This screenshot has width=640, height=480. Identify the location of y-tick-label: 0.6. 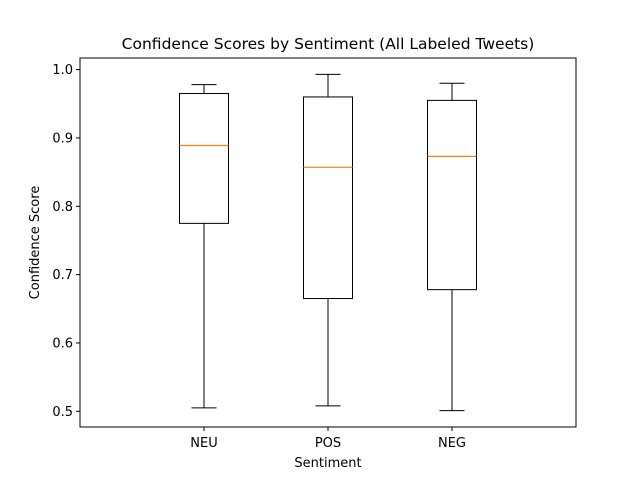
(62, 343).